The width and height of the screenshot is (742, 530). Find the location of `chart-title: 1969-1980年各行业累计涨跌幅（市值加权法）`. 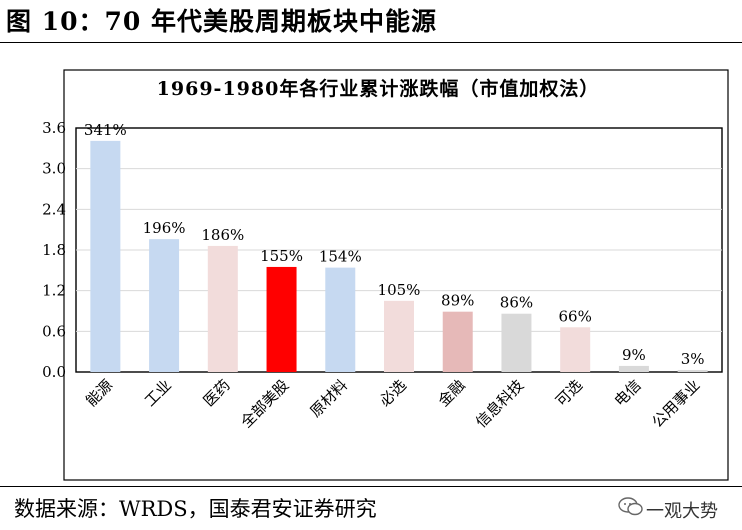

chart-title: 1969-1980年各行业累计涨跌幅（市值加权法） is located at coordinates (378, 88).